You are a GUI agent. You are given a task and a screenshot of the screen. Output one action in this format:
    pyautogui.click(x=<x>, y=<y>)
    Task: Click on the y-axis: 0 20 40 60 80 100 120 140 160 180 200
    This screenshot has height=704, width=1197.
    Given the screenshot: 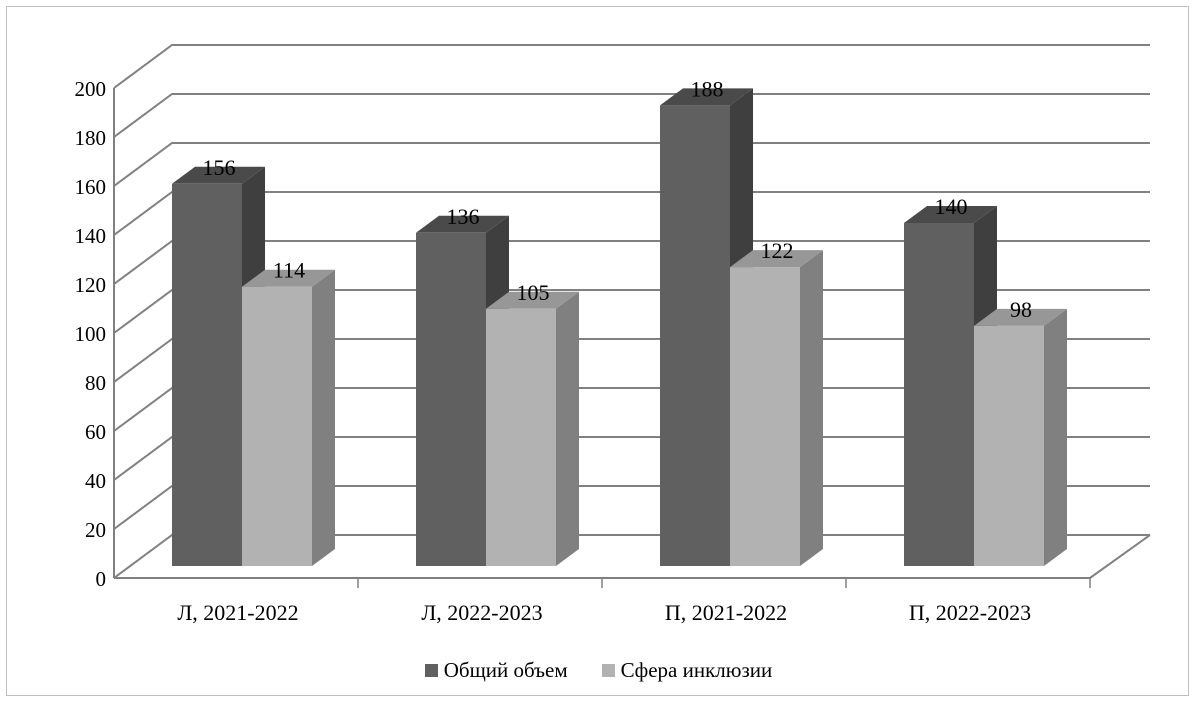 What is the action you would take?
    pyautogui.click(x=91, y=334)
    